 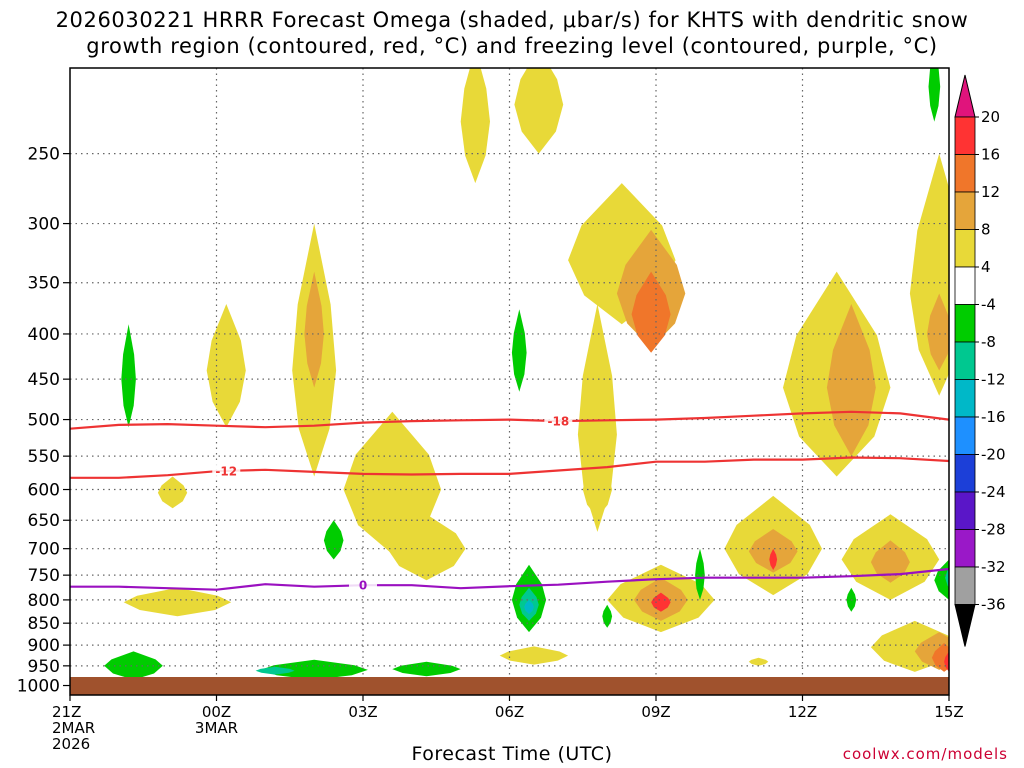 I want to click on x-tick-label: 06Z, so click(x=509, y=712).